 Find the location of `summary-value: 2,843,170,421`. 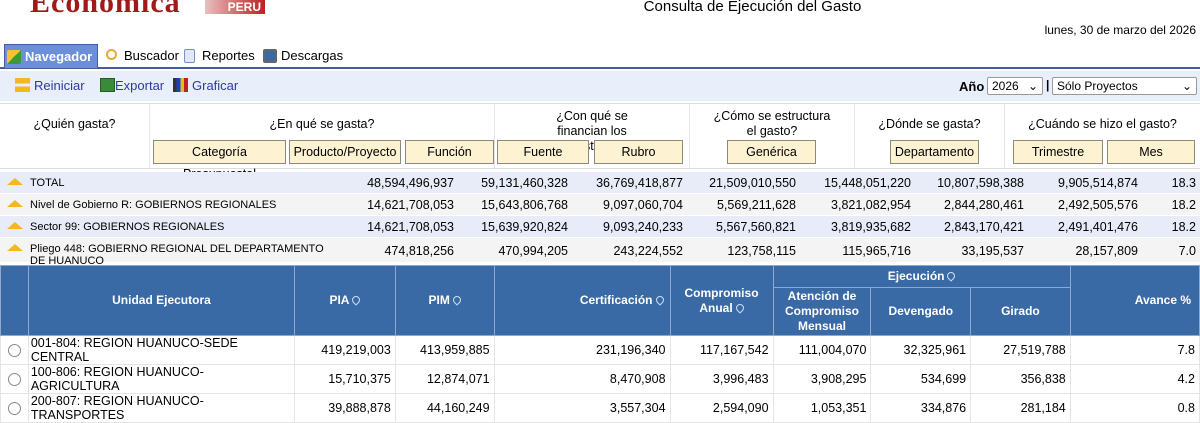

summary-value: 2,843,170,421 is located at coordinates (984, 227).